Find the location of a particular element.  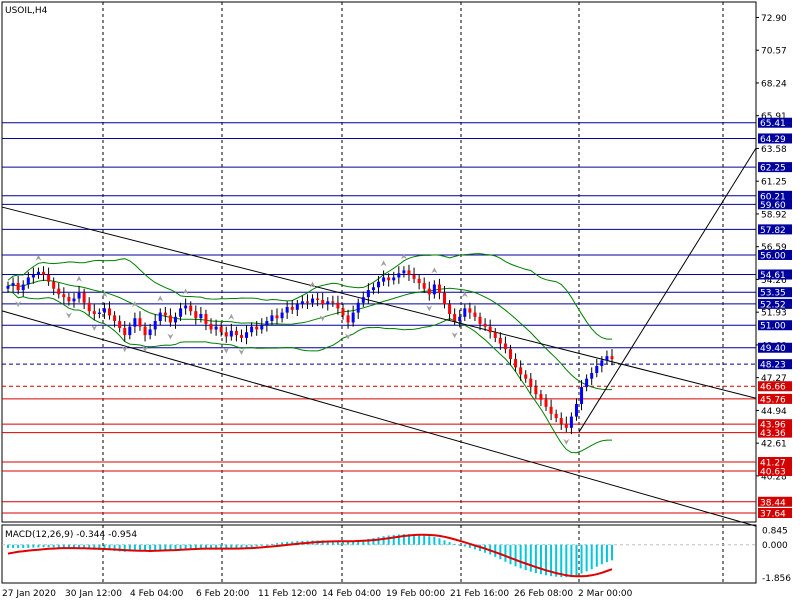

time-tick-label: 26 Feb 08:00 is located at coordinates (543, 594).